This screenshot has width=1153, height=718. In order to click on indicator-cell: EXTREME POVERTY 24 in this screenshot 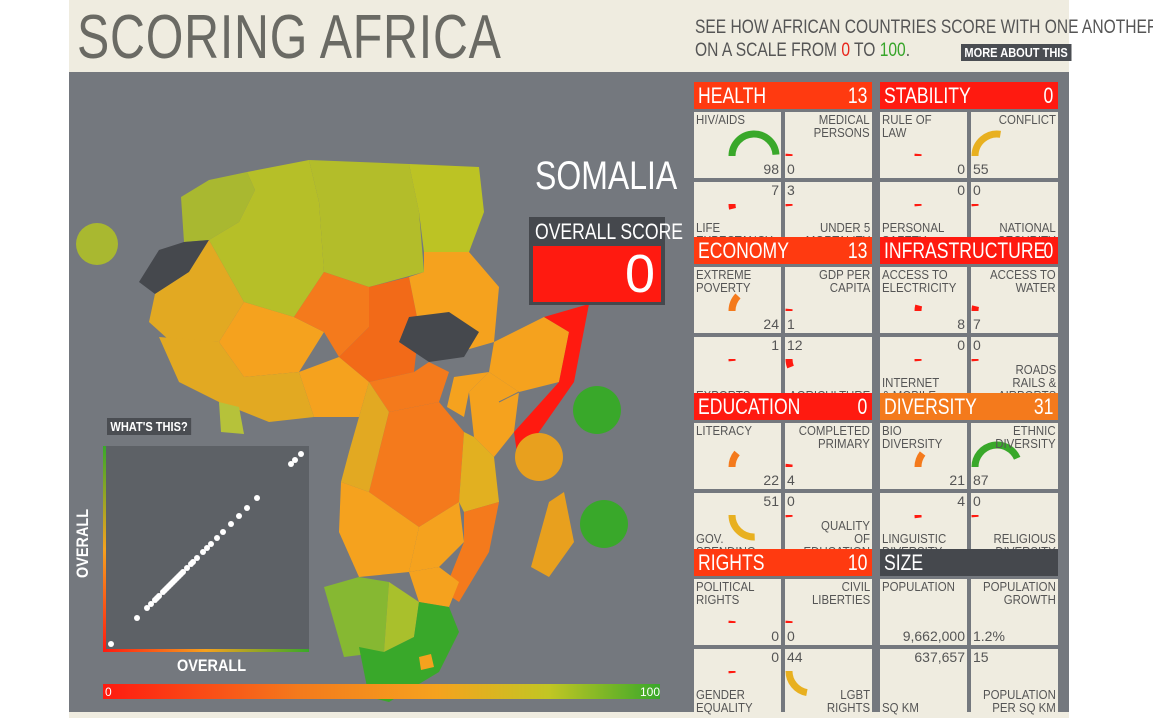, I will do `click(737, 300)`.